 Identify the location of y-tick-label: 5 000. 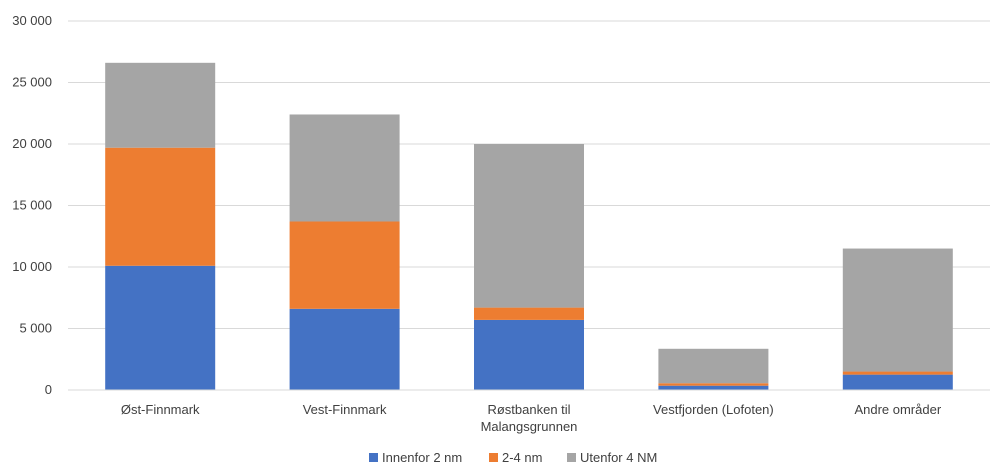
(35, 328).